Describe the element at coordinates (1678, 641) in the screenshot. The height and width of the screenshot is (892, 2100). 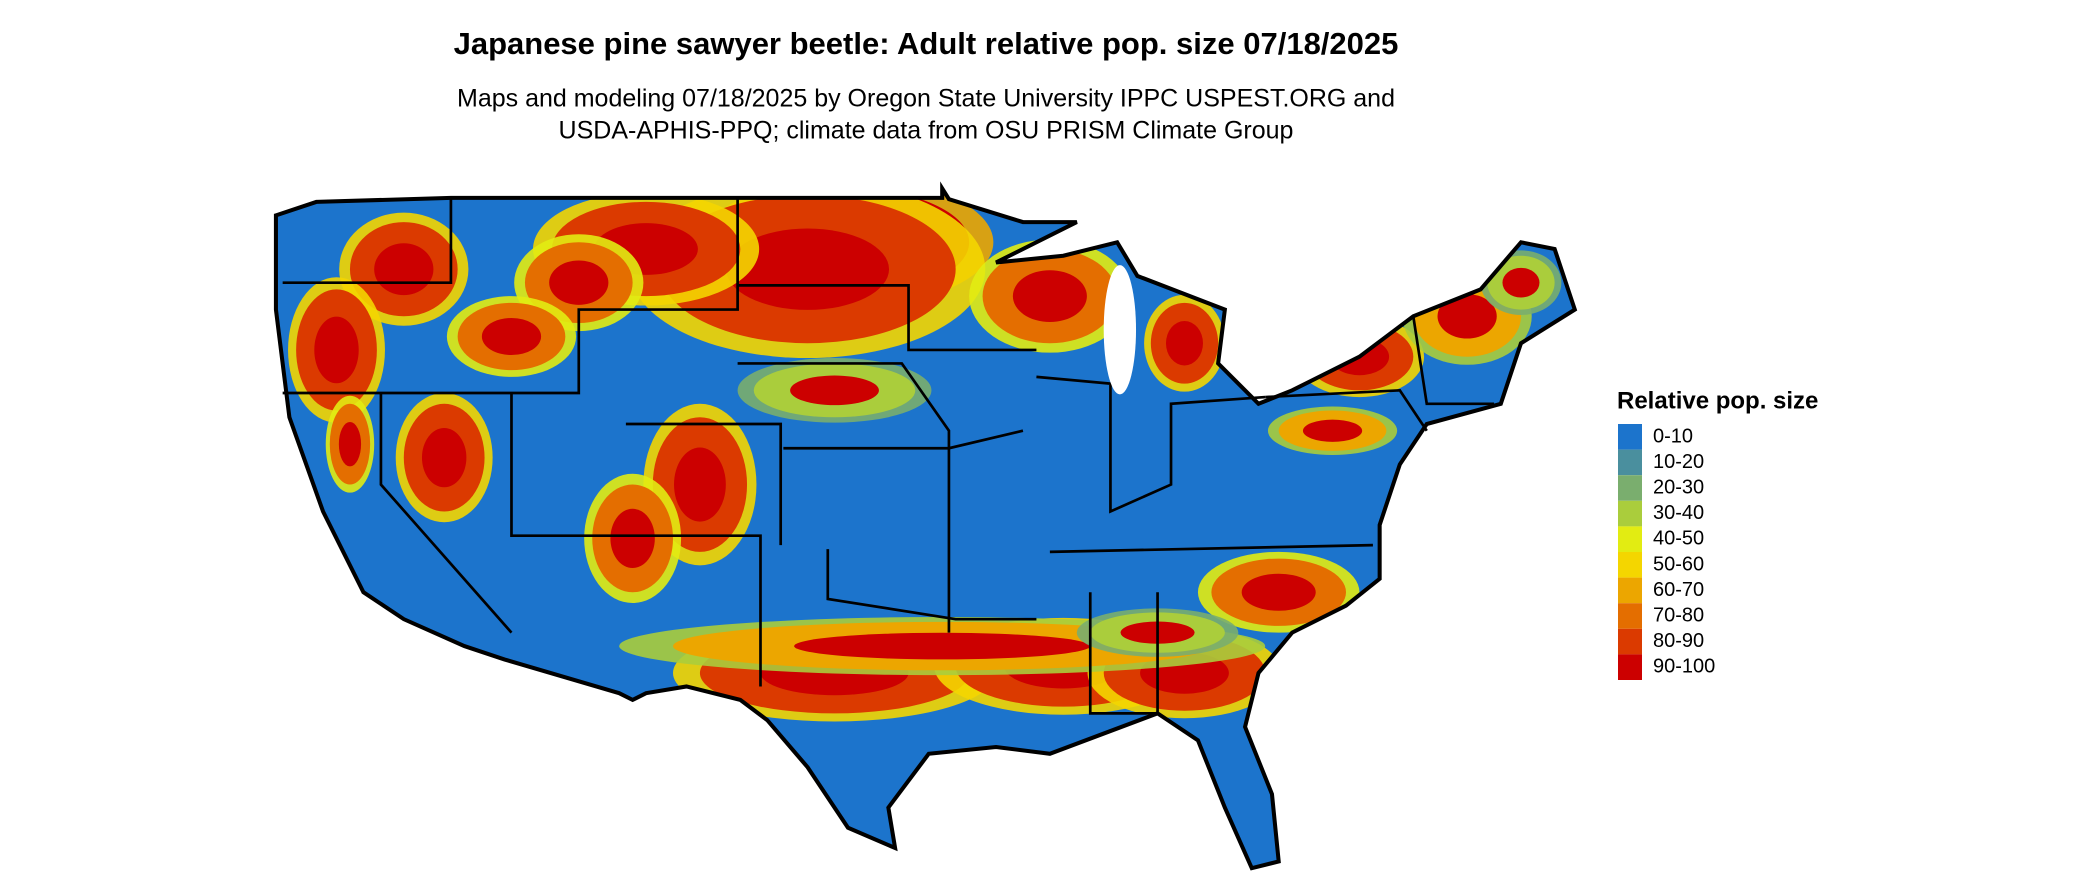
I see `legend-label: 80-90` at that location.